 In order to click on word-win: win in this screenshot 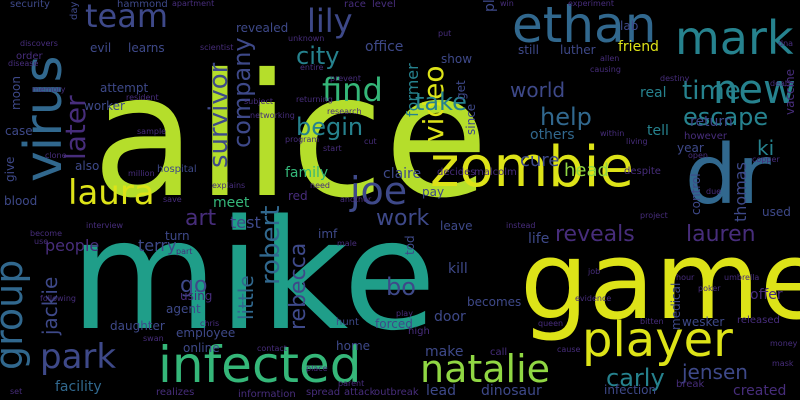, I will do `click(507, 4)`.